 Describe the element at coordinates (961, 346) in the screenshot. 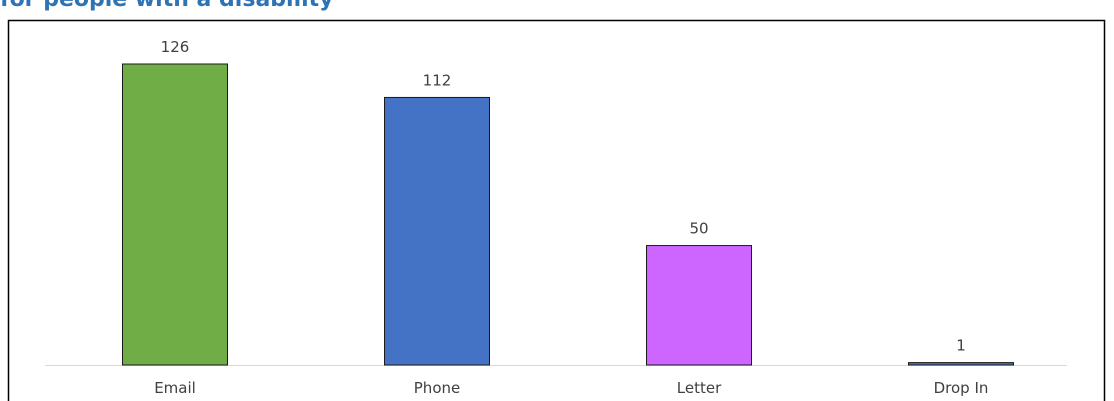

I see `data-label: 1` at that location.